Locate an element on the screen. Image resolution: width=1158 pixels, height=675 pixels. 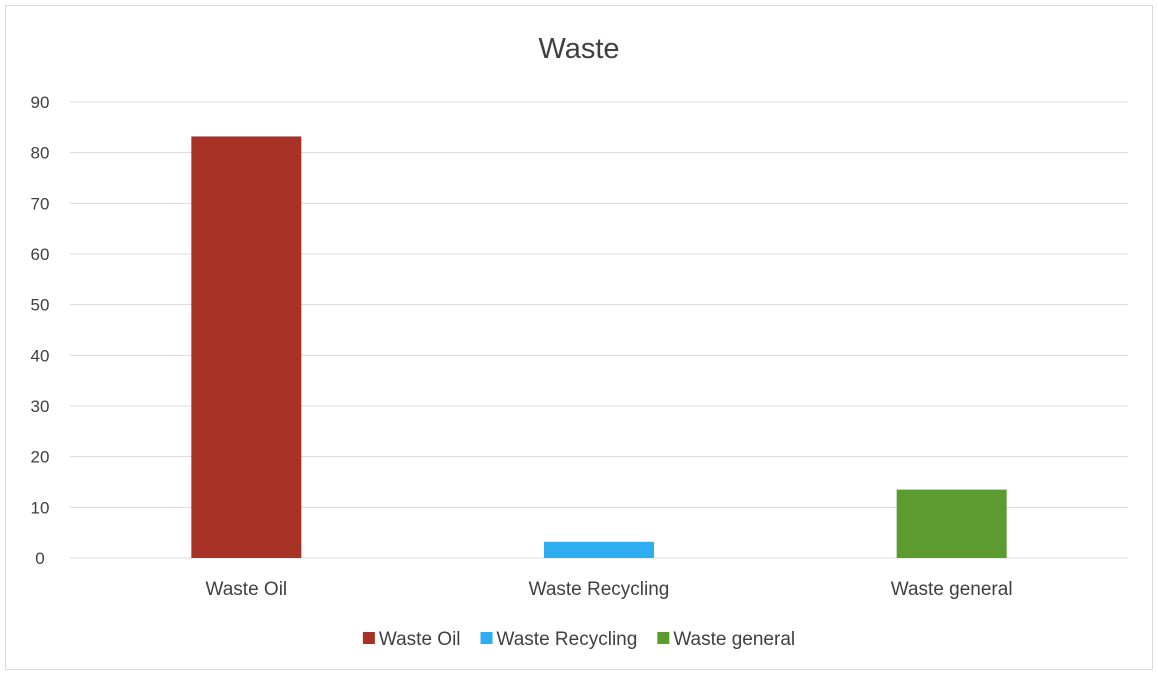
y-tick-label: 50 is located at coordinates (40, 305).